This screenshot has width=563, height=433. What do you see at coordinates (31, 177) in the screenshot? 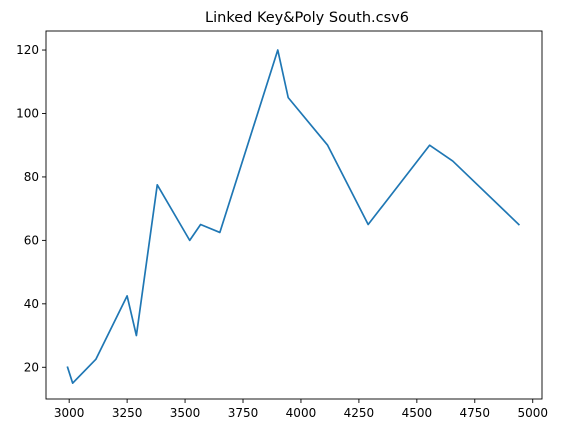
I see `y-tick-label: 80` at bounding box center [31, 177].